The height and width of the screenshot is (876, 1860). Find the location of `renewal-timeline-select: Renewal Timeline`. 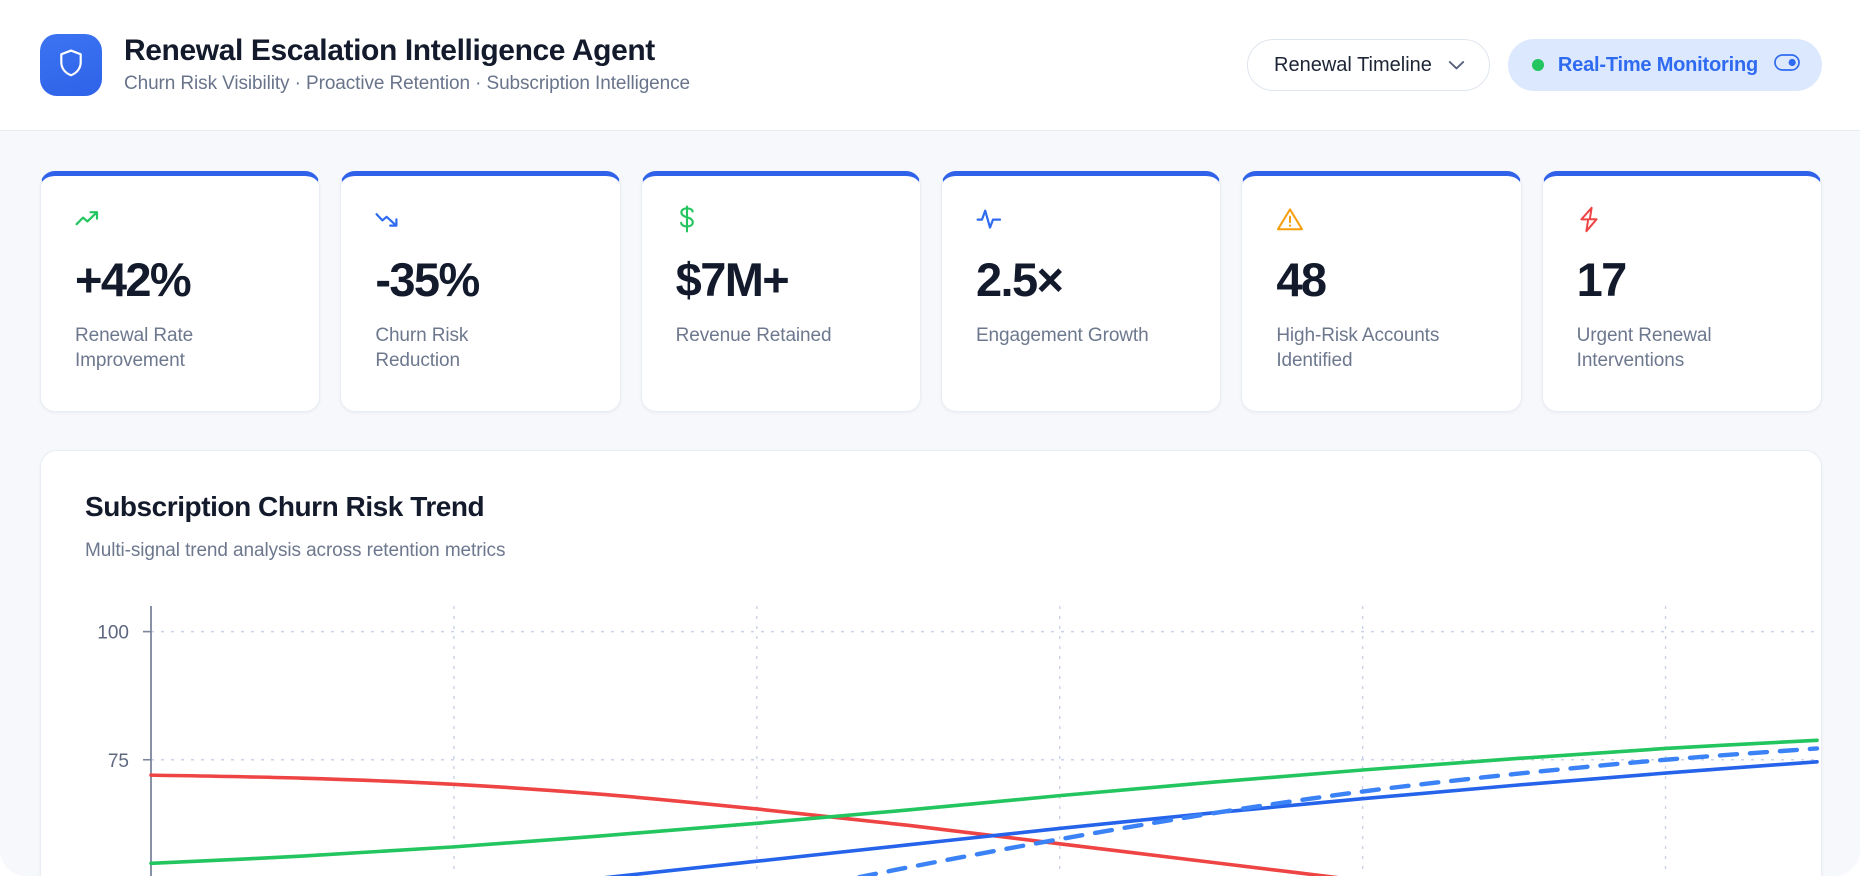

renewal-timeline-select: Renewal Timeline is located at coordinates (1368, 65).